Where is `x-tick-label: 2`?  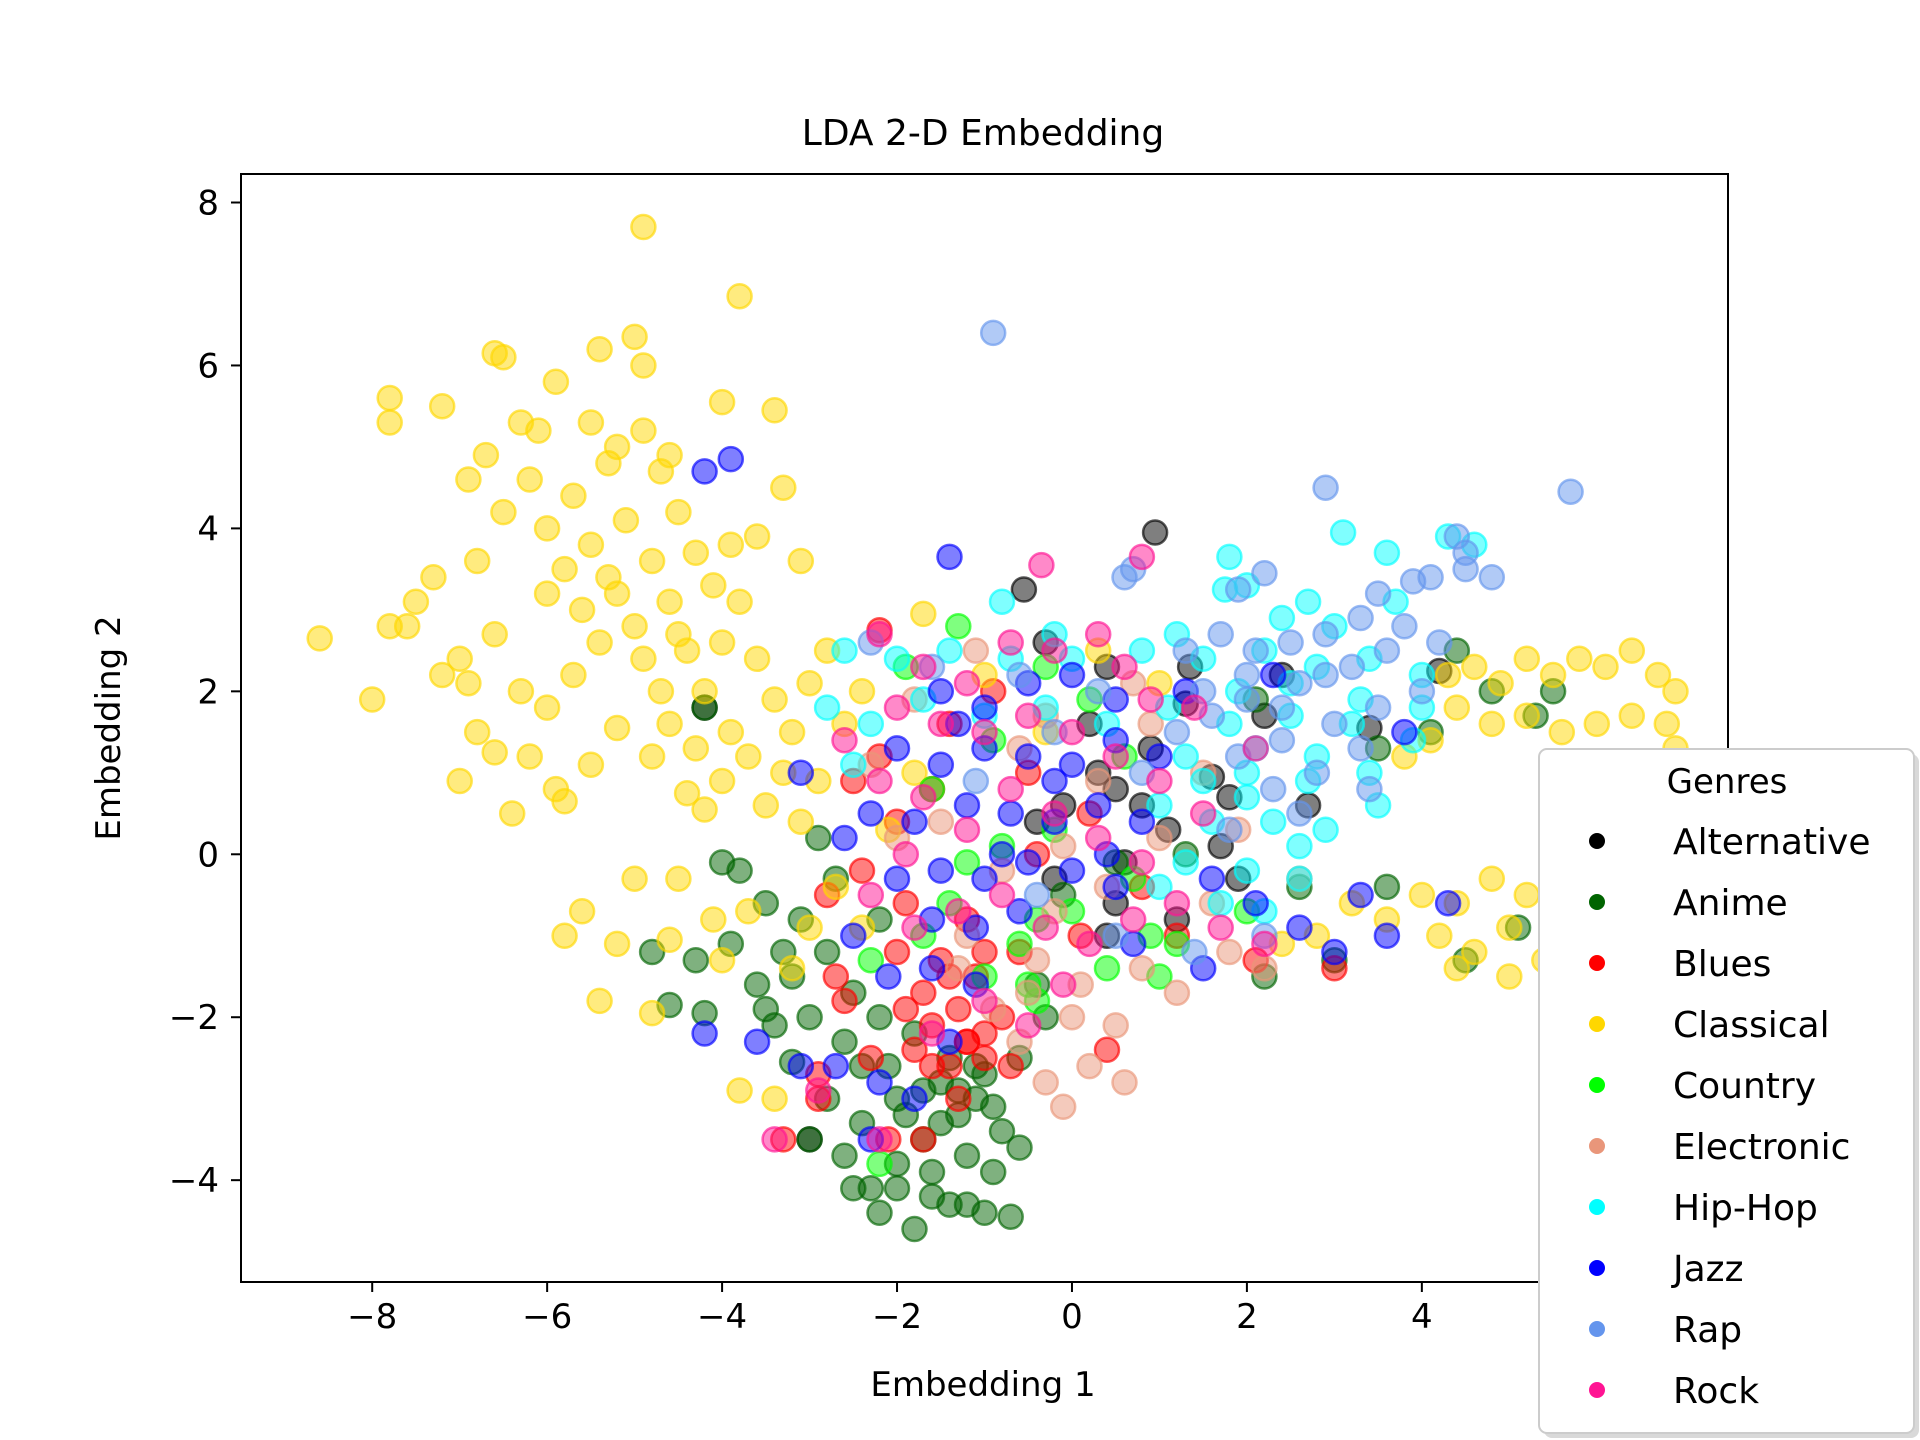
x-tick-label: 2 is located at coordinates (1247, 1317).